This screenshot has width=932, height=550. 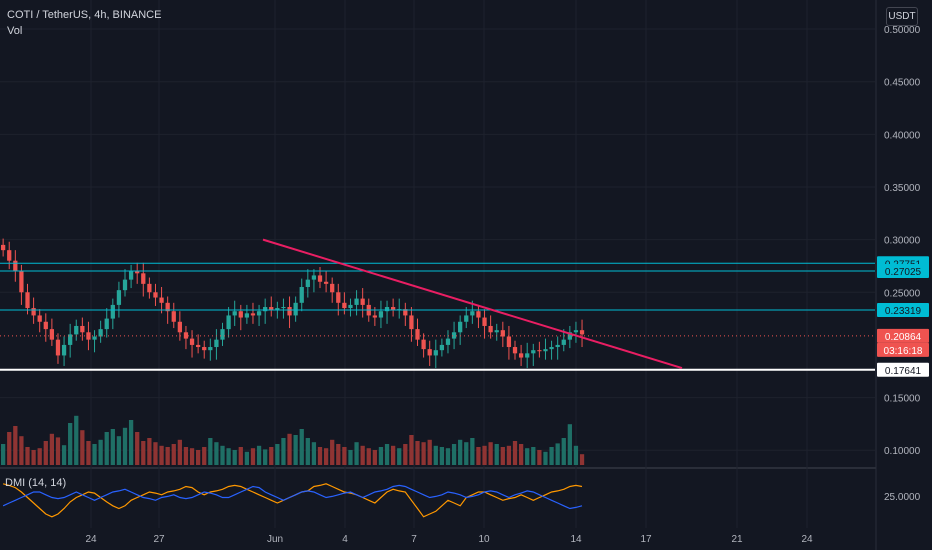 What do you see at coordinates (902, 497) in the screenshot?
I see `dmi-tick-label: 25.0000` at bounding box center [902, 497].